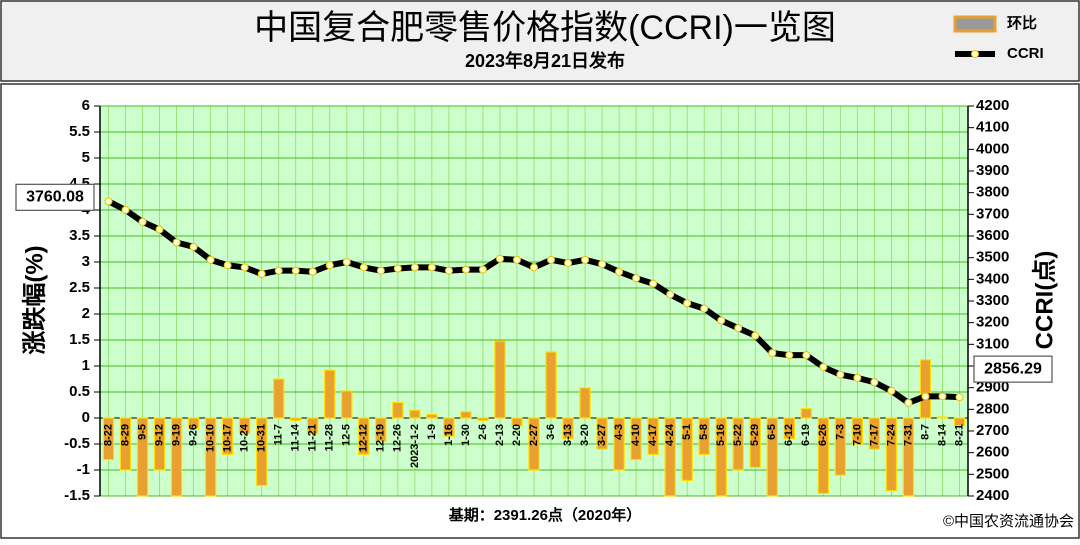  What do you see at coordinates (517, 435) in the screenshot?
I see `x-tick-label: 2-20` at bounding box center [517, 435].